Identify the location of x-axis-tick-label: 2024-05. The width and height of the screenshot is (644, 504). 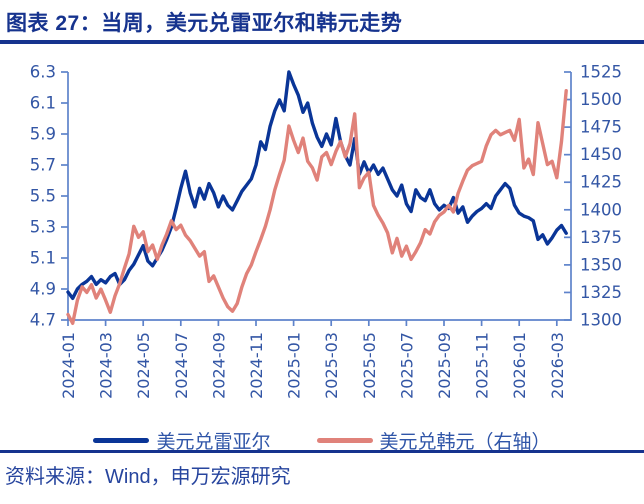
(143, 365).